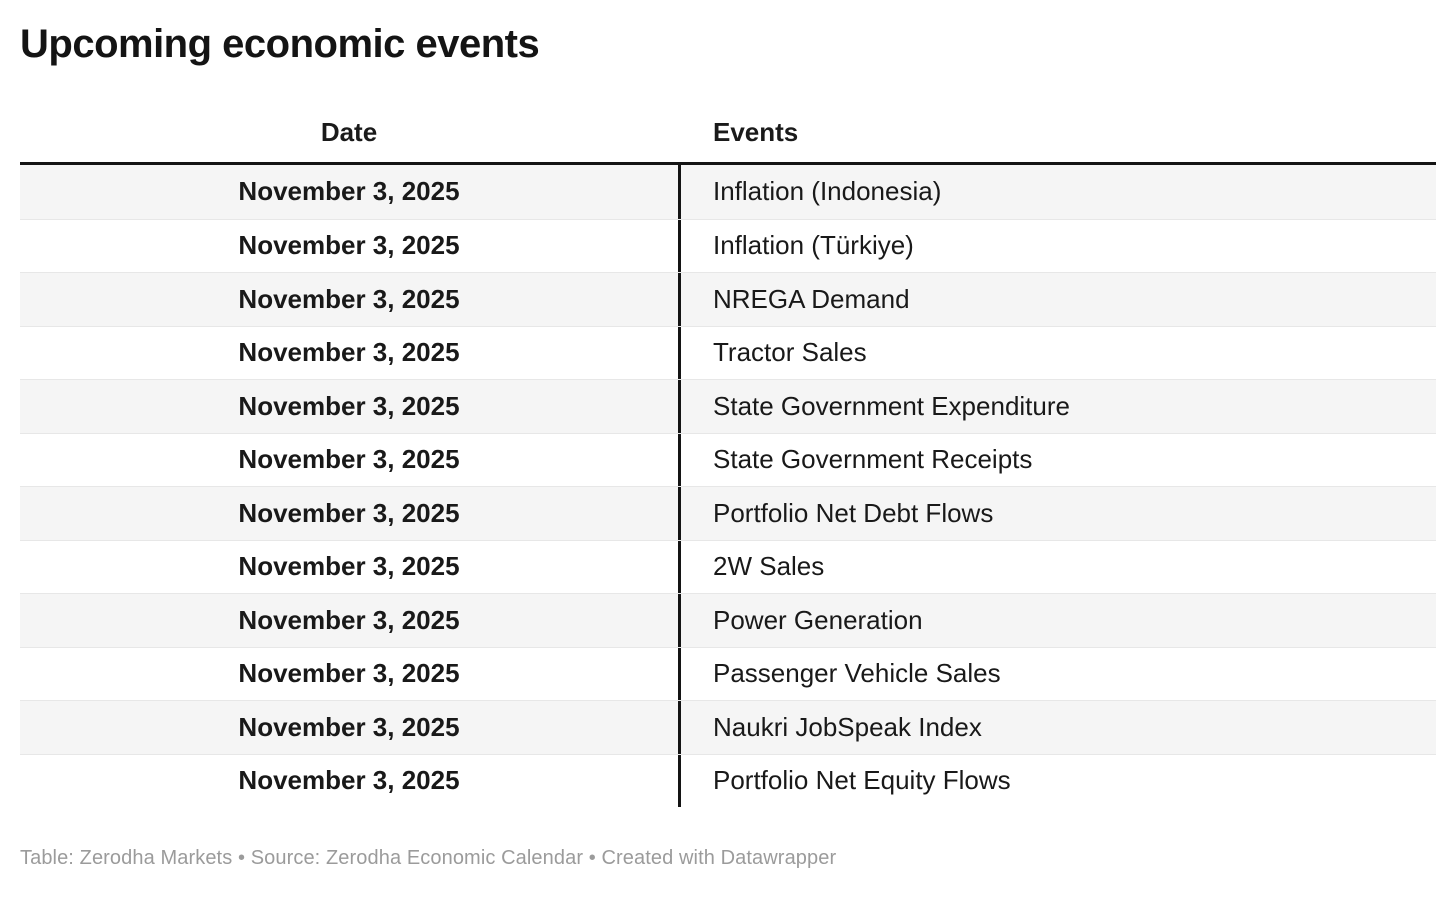 The width and height of the screenshot is (1456, 907). Describe the element at coordinates (813, 245) in the screenshot. I see `event-cell: Inflation (Türkiye)` at that location.